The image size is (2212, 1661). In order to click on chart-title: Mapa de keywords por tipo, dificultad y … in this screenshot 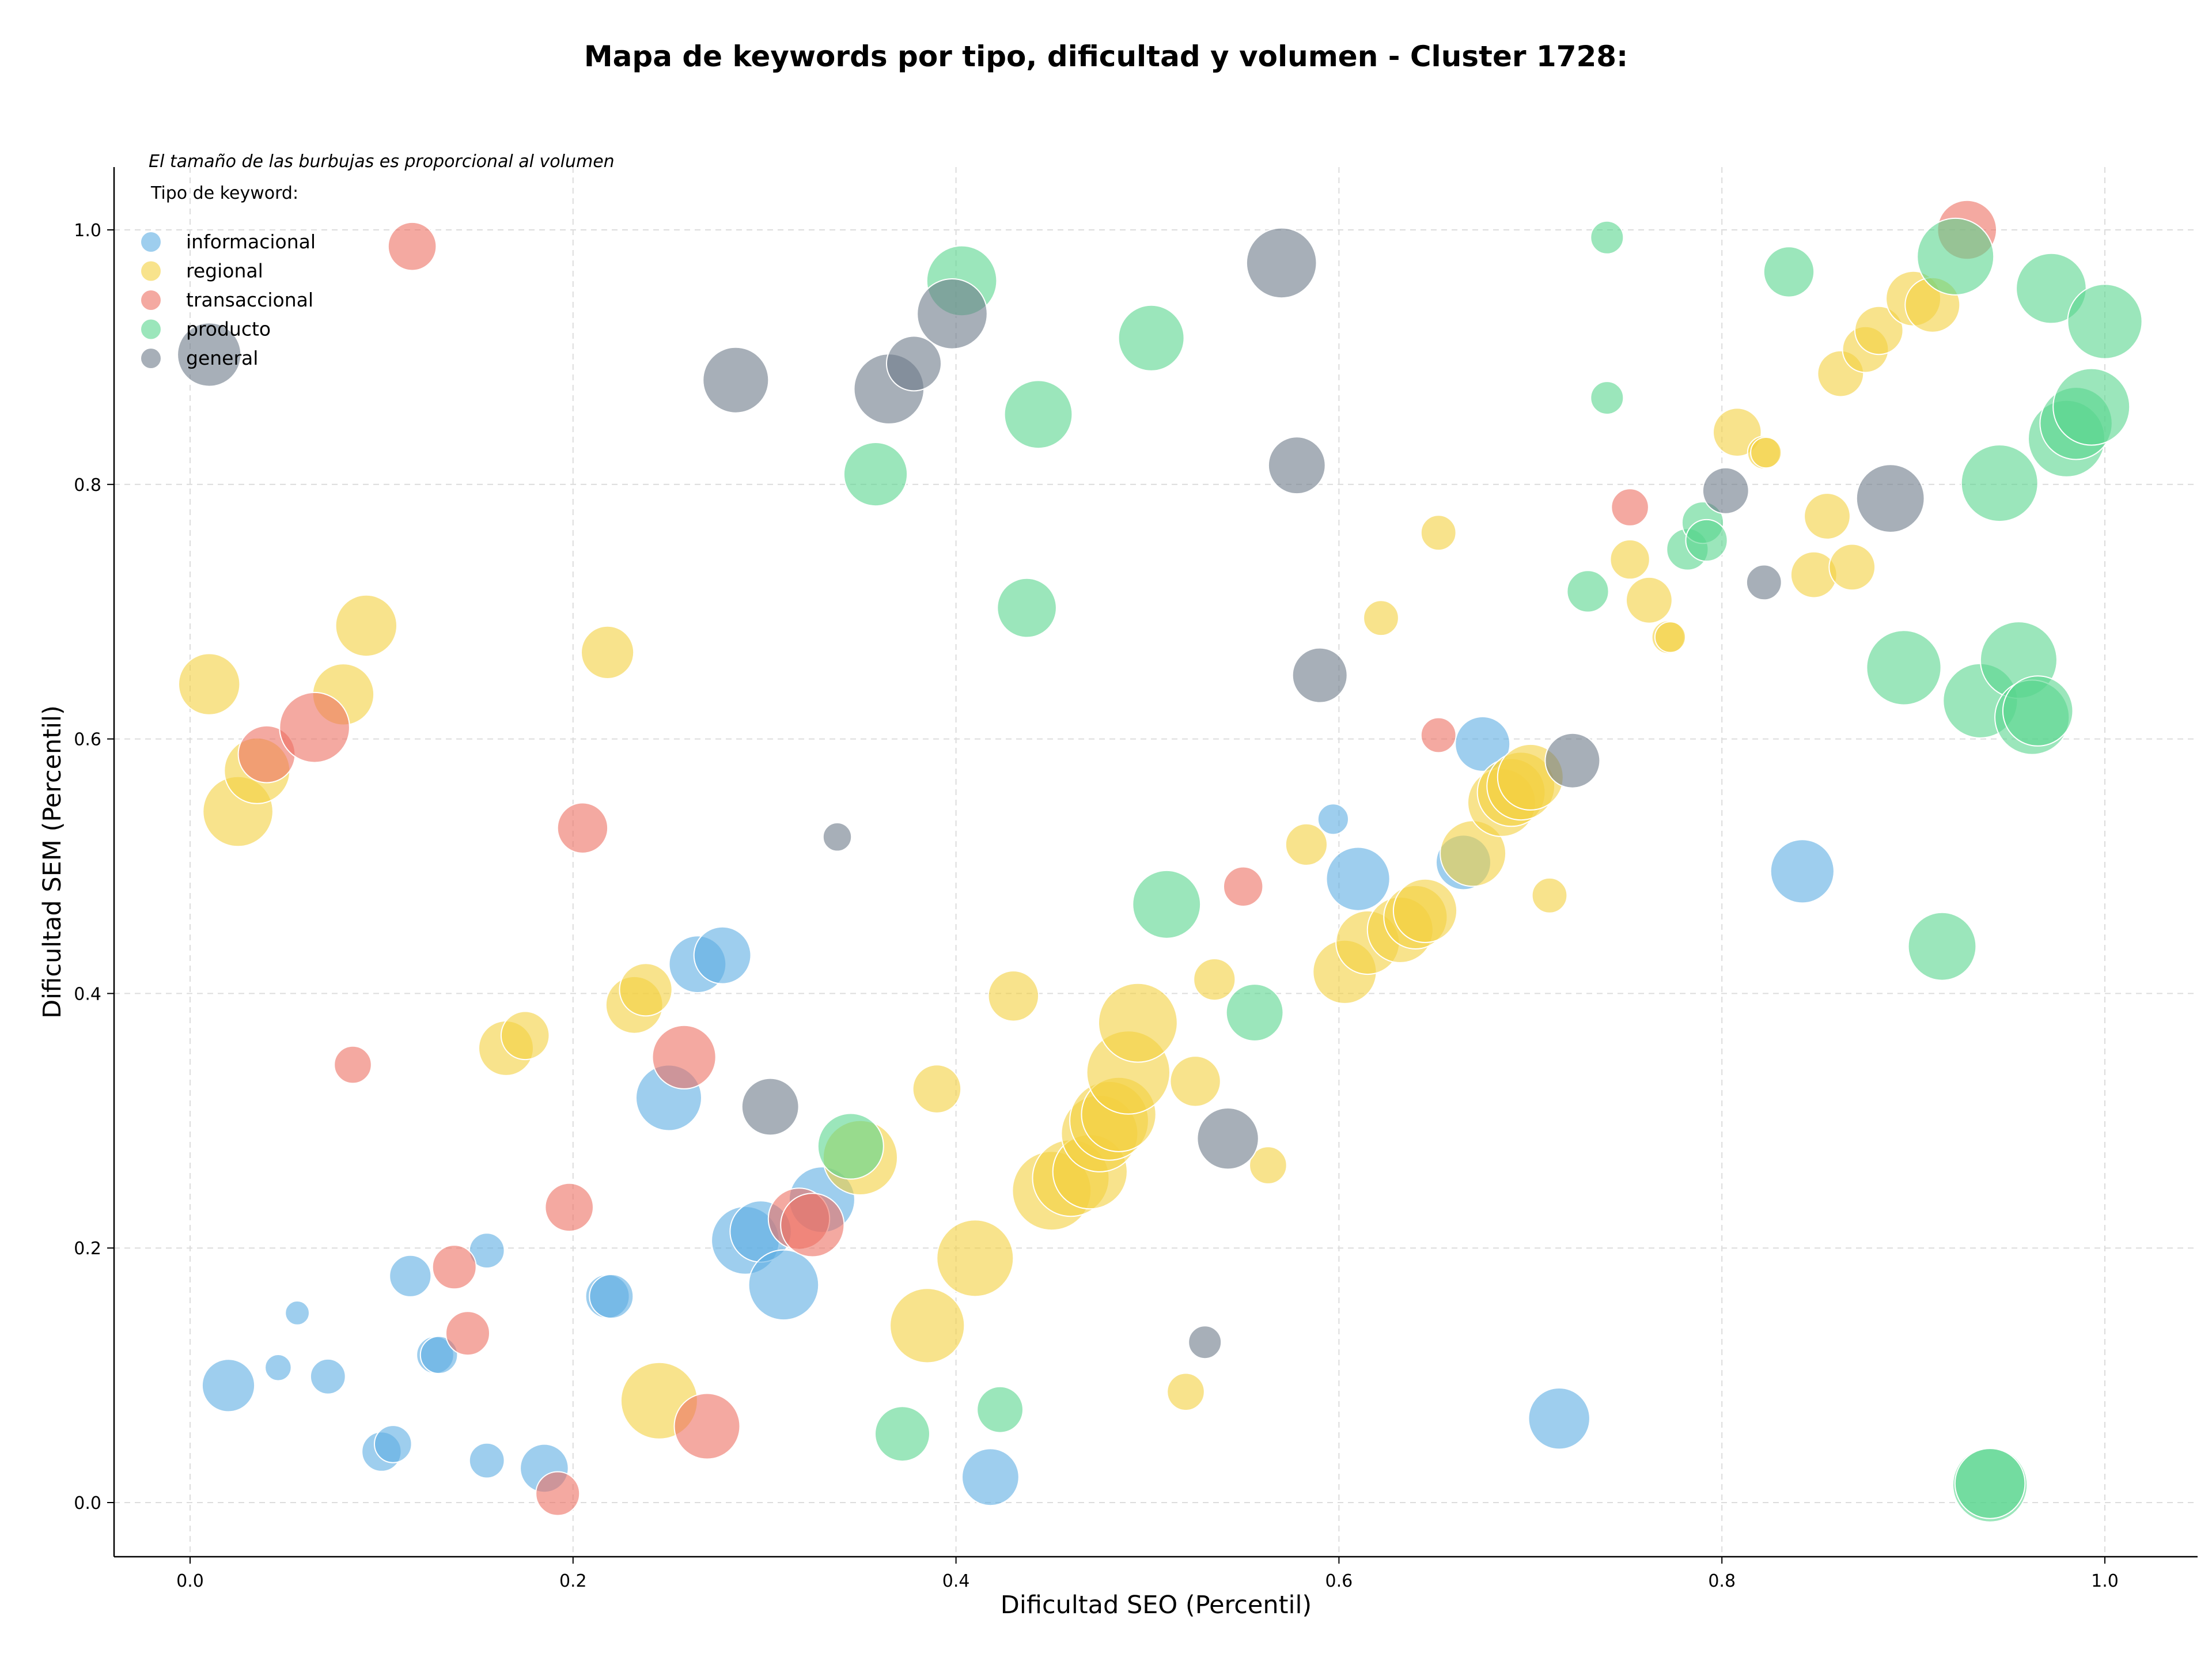, I will do `click(1106, 56)`.